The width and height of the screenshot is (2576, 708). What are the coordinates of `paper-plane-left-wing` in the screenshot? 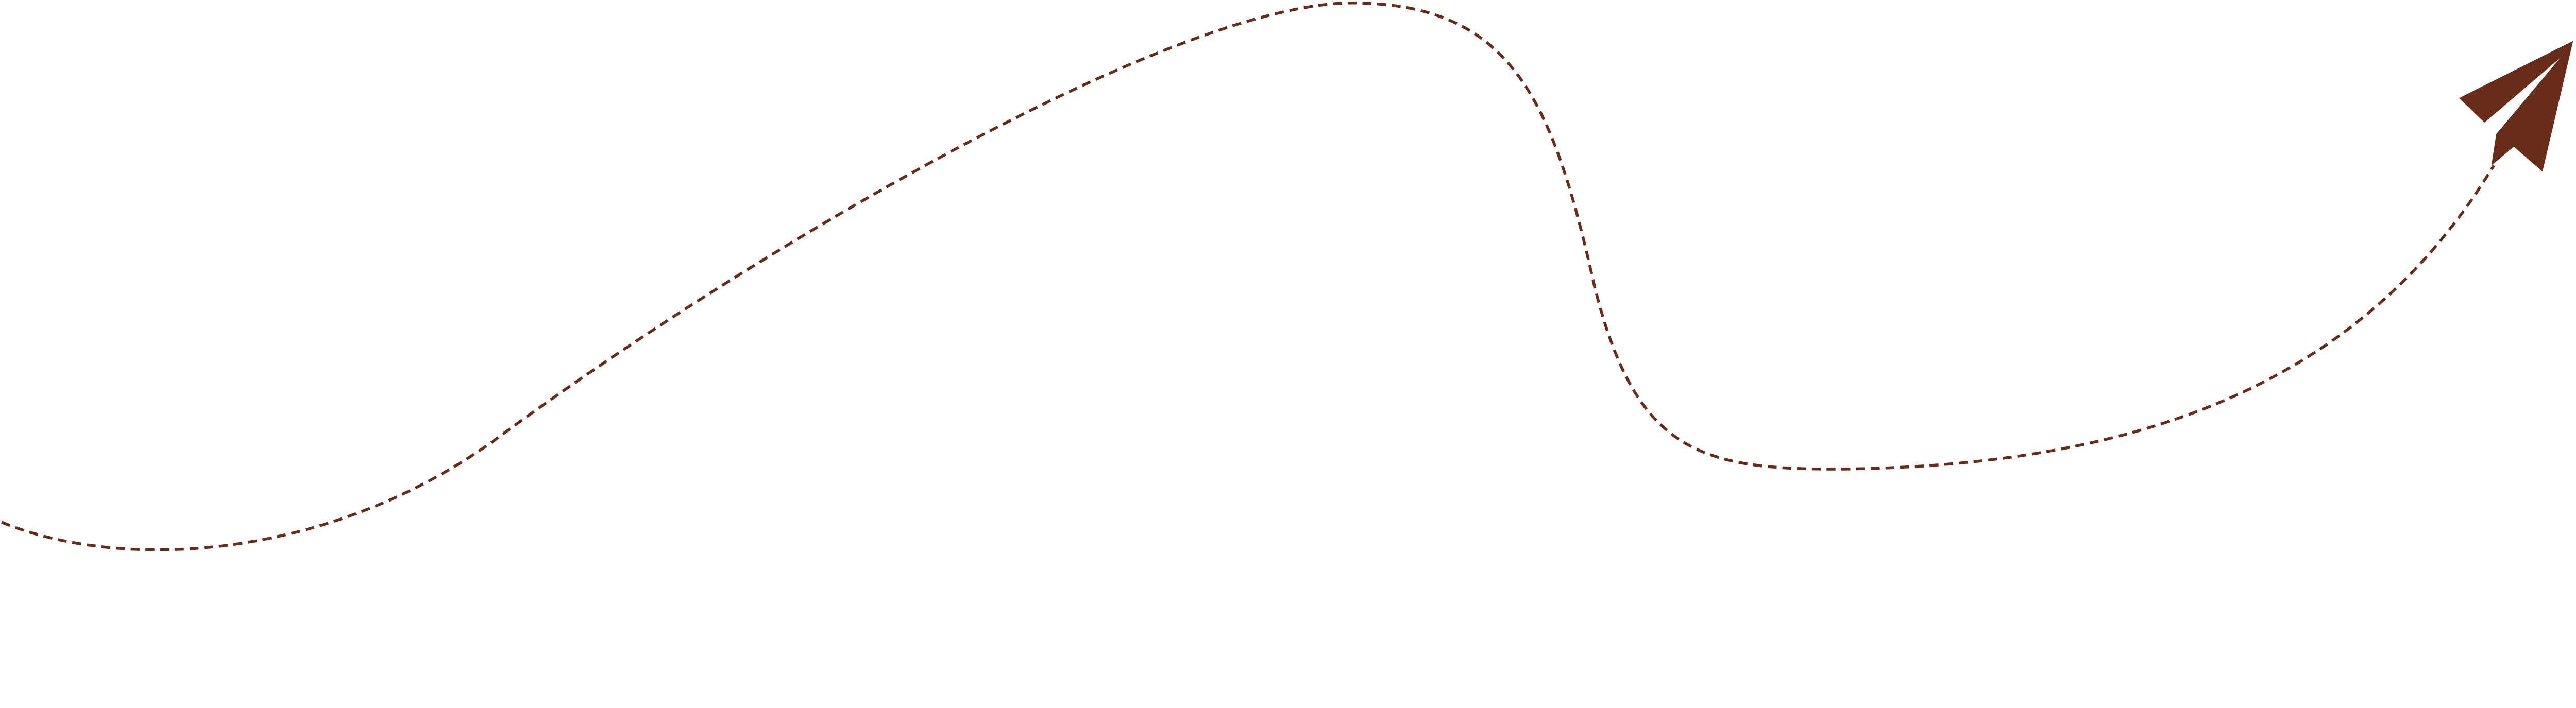 It's located at (2516, 82).